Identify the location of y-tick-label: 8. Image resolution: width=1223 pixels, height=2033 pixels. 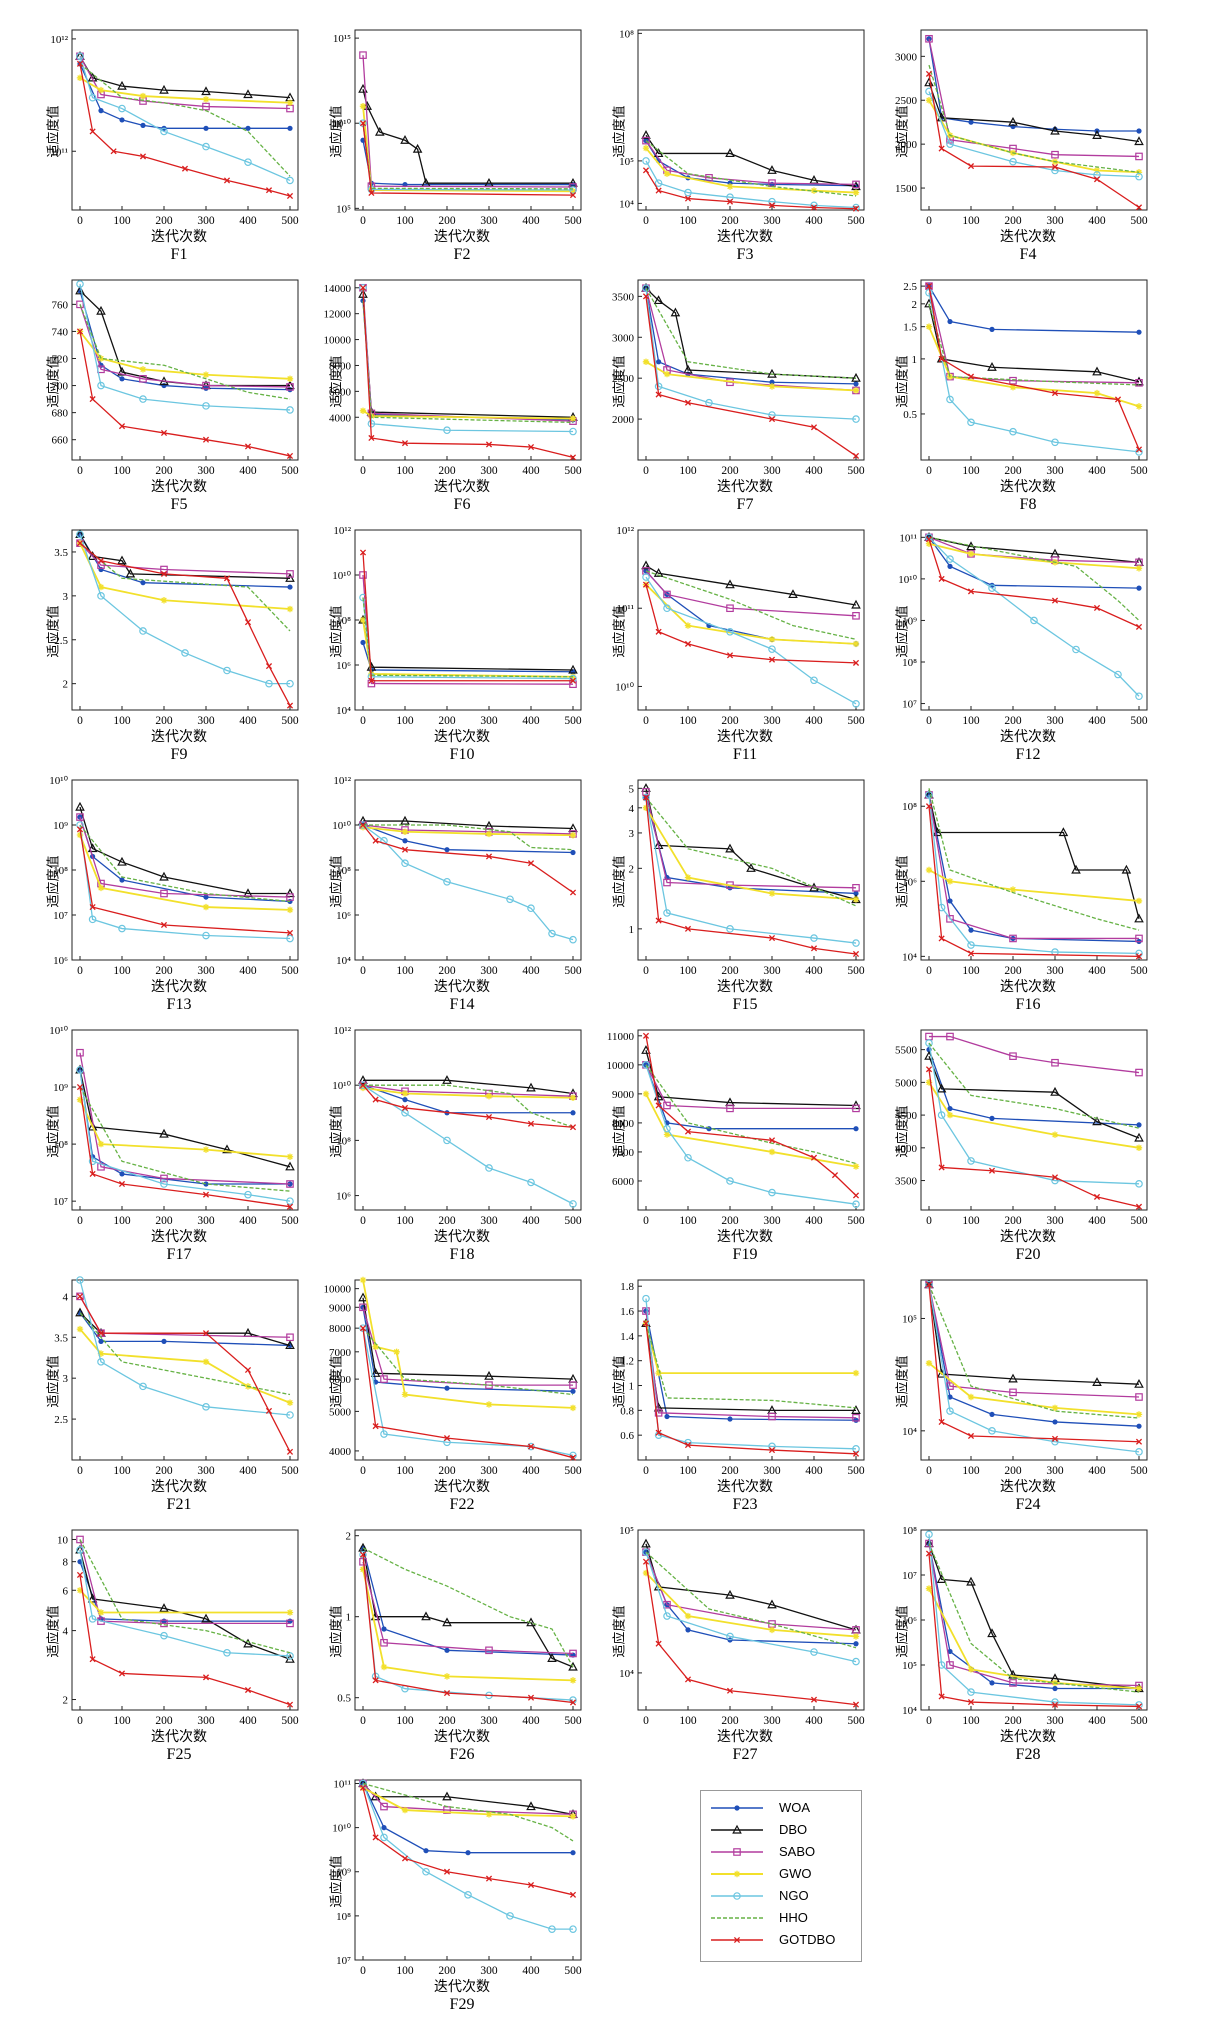
(66, 1563).